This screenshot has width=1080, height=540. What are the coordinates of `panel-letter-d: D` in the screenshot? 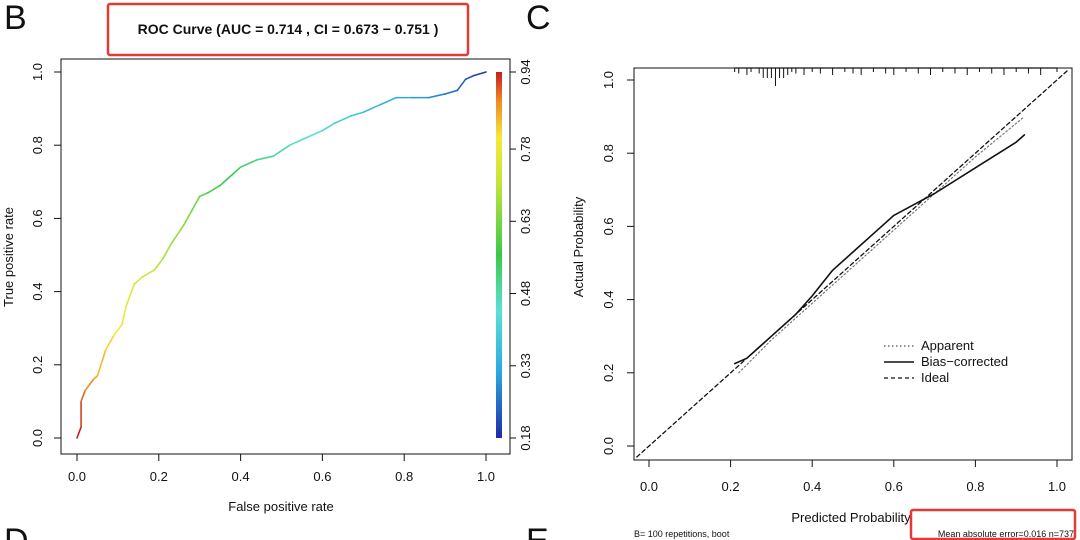 It's located at (16, 531).